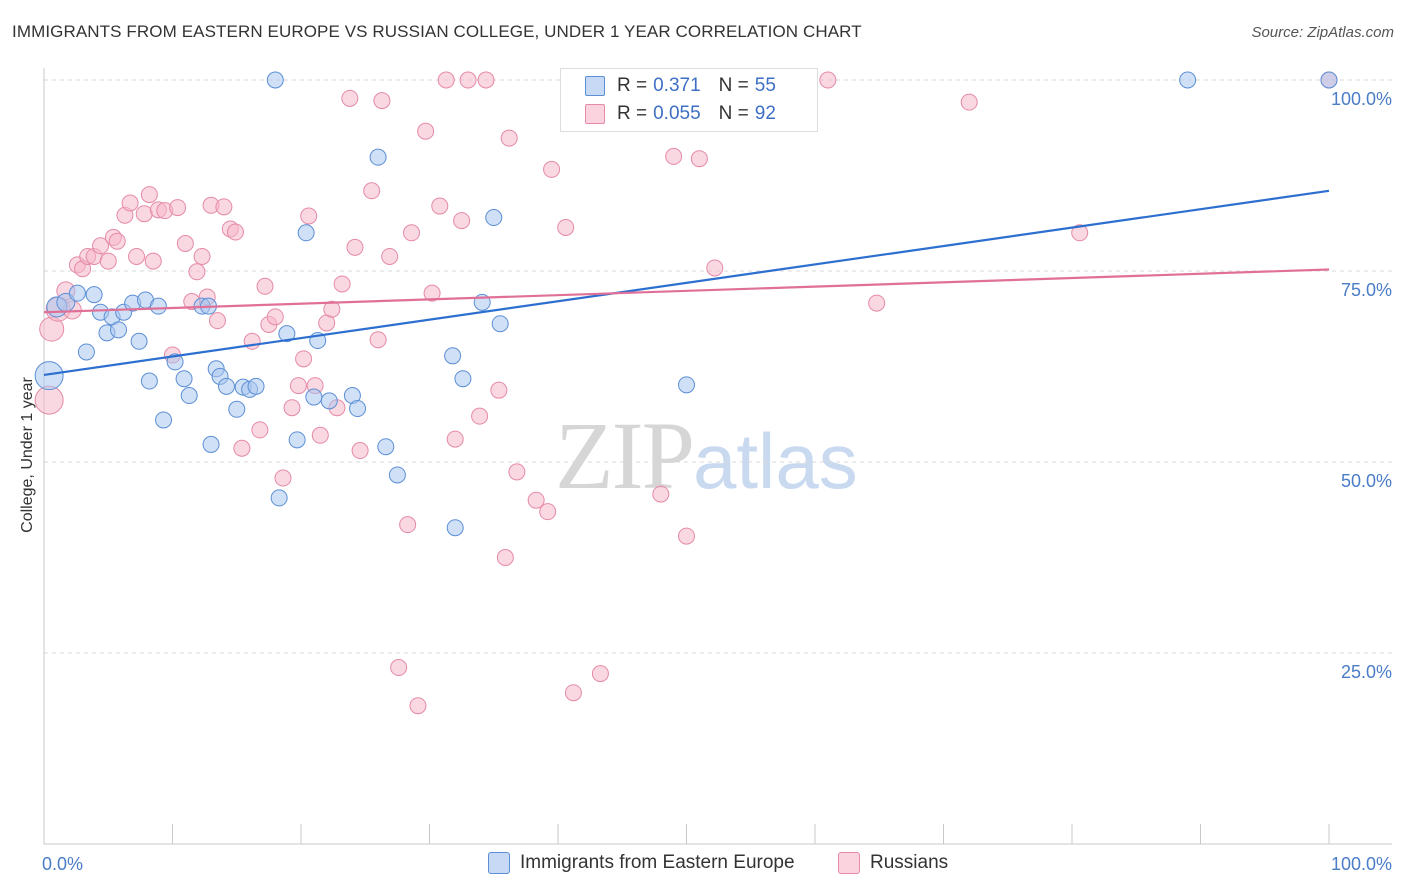 Image resolution: width=1406 pixels, height=892 pixels. I want to click on watermark: ZIPatlas, so click(706, 455).